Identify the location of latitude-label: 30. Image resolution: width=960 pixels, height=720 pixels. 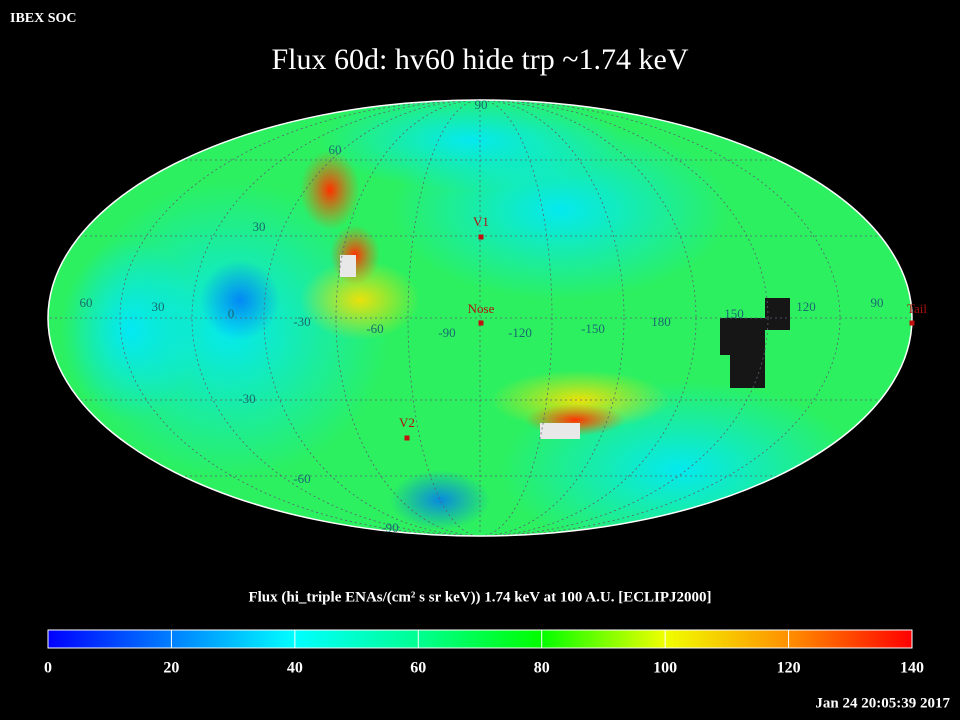
(259, 226).